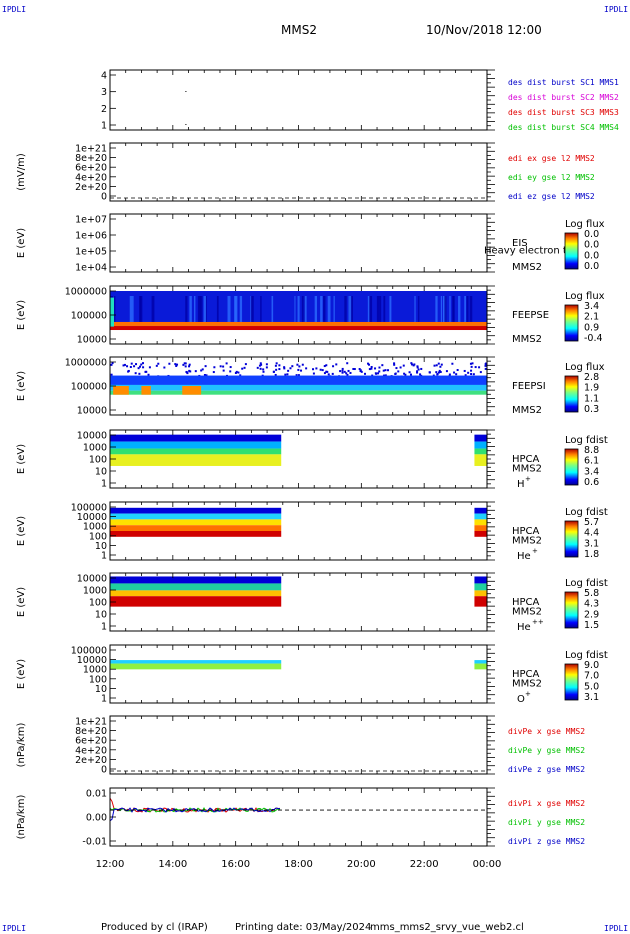 The height and width of the screenshot is (934, 630). What do you see at coordinates (546, 822) in the screenshot?
I see `legend-entry: divPi y gse MMS2` at bounding box center [546, 822].